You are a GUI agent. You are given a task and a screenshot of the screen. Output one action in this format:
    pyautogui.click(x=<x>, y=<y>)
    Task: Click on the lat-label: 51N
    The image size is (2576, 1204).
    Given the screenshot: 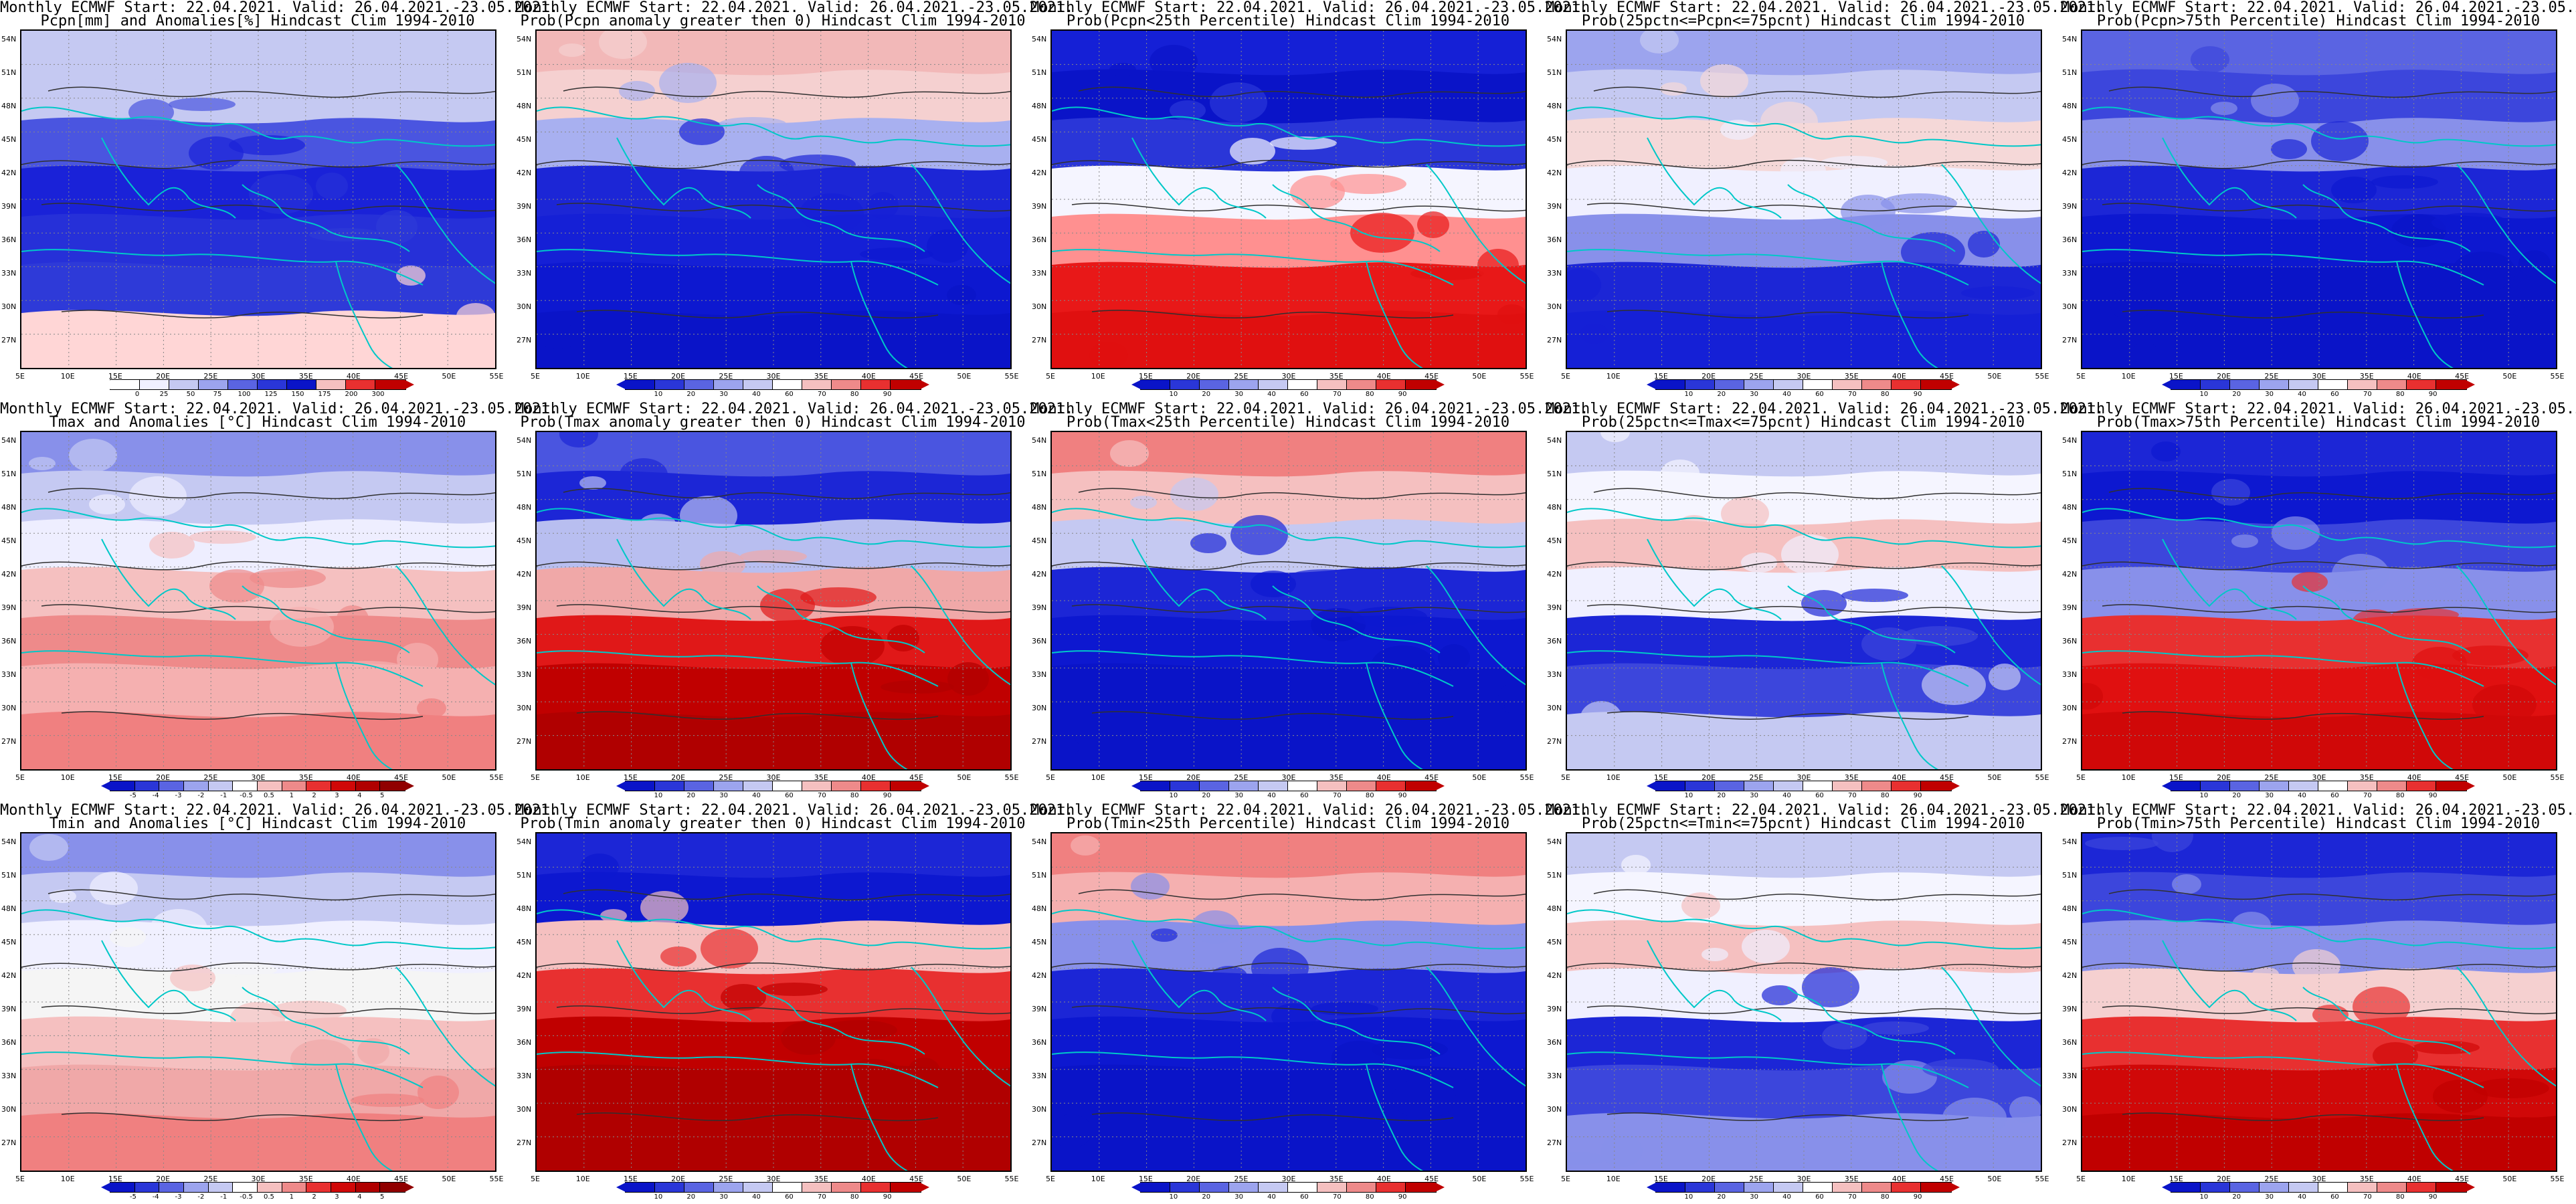 What is the action you would take?
    pyautogui.click(x=1555, y=72)
    